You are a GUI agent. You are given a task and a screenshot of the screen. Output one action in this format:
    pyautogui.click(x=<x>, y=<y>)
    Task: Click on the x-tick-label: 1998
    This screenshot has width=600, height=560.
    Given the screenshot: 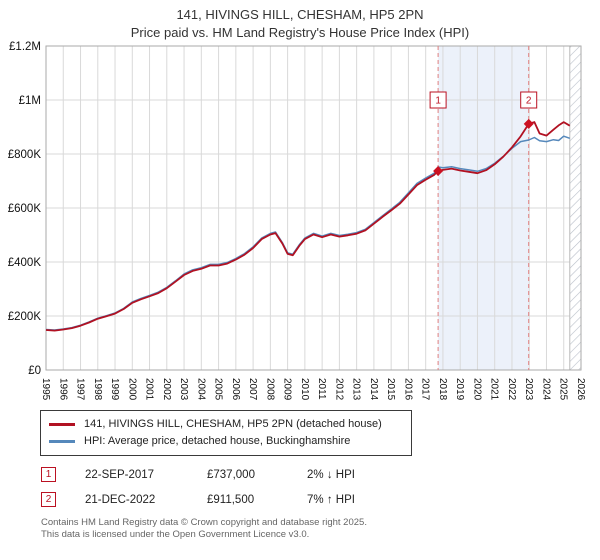 What is the action you would take?
    pyautogui.click(x=97, y=389)
    